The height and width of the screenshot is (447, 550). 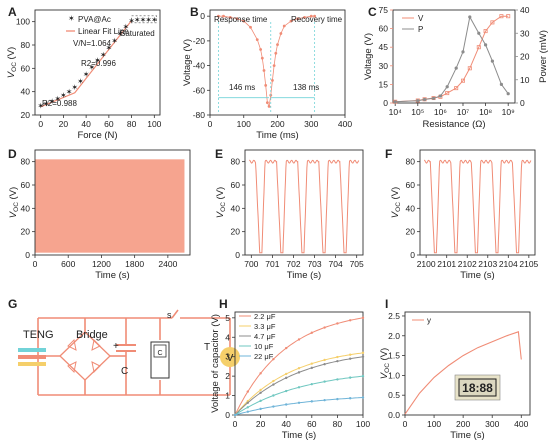 I want to click on plus-label: +, so click(x=116, y=346).